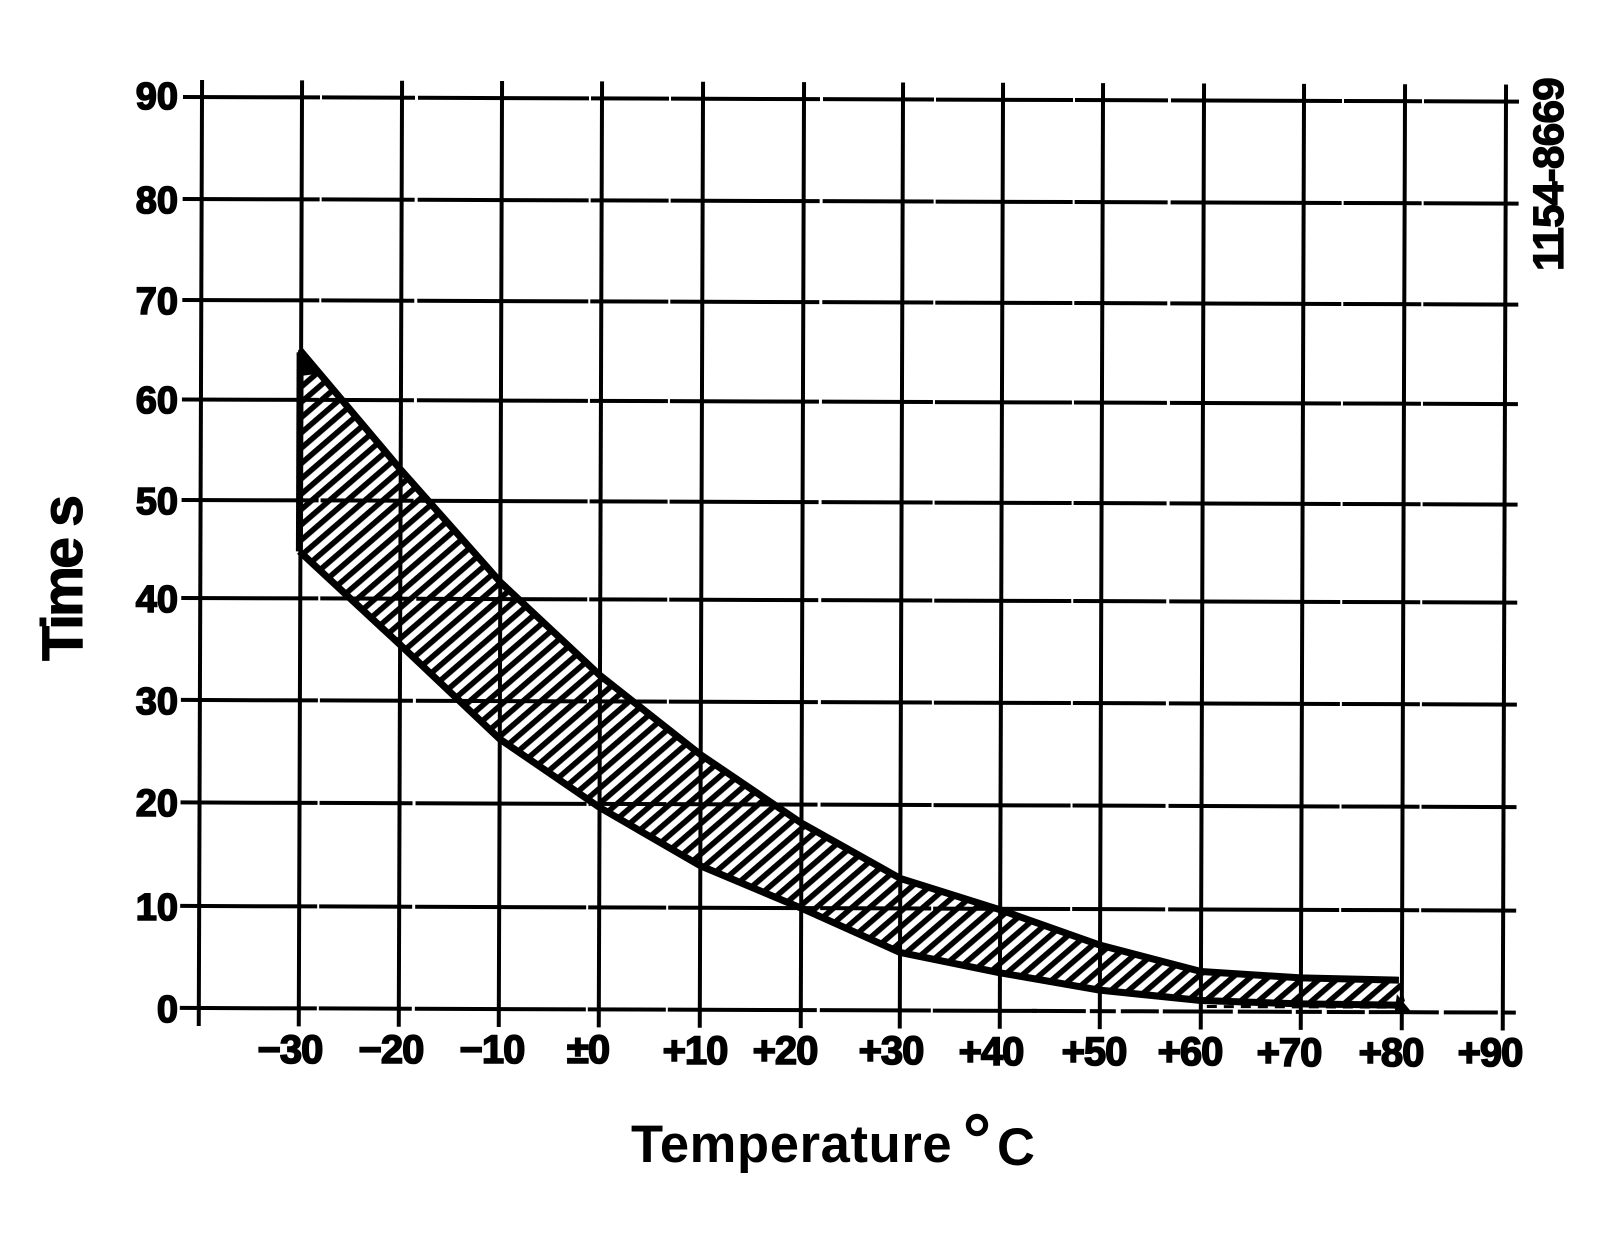  Describe the element at coordinates (157, 502) in the screenshot. I see `svg-text: 50` at that location.